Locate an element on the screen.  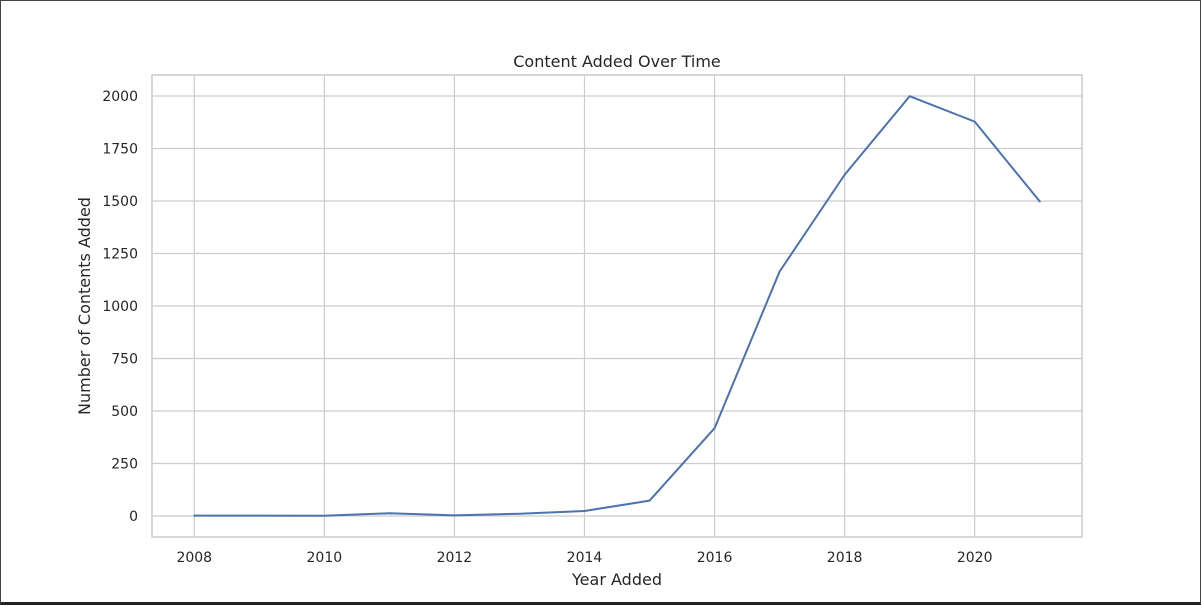
x-tick-label: 2010 is located at coordinates (325, 558).